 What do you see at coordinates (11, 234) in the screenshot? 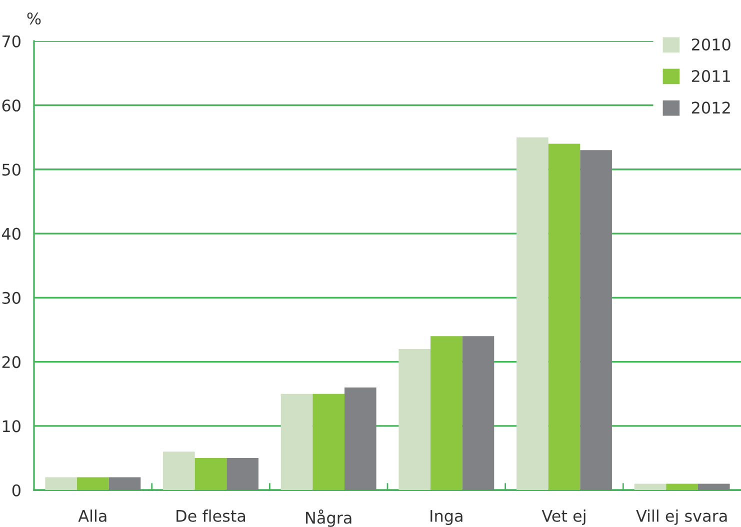
I see `y-tick-label: 40` at bounding box center [11, 234].